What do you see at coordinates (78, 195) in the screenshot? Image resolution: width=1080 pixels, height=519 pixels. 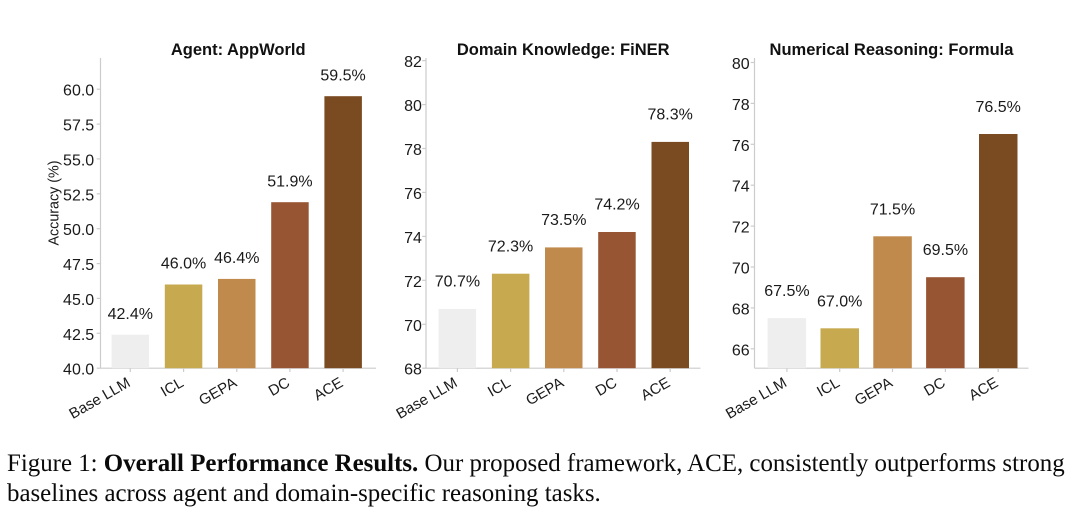 I see `svg-text: 52.5` at bounding box center [78, 195].